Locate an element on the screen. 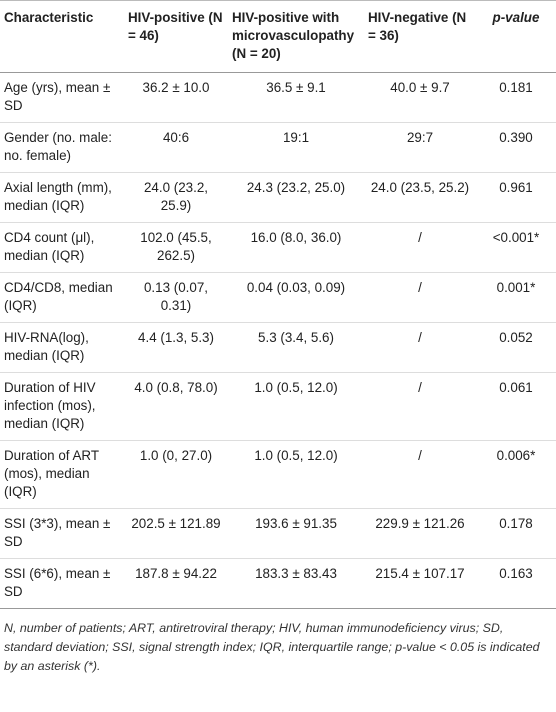 The image size is (556, 712). table-cell: 1.0 (0, 27.0) is located at coordinates (176, 474).